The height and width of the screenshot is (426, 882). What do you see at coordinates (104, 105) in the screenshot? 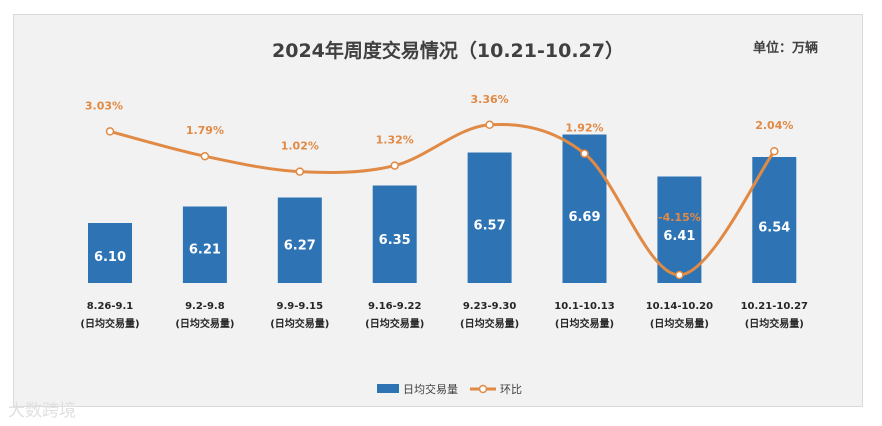
I see `line-value-label: 3.03%` at bounding box center [104, 105].